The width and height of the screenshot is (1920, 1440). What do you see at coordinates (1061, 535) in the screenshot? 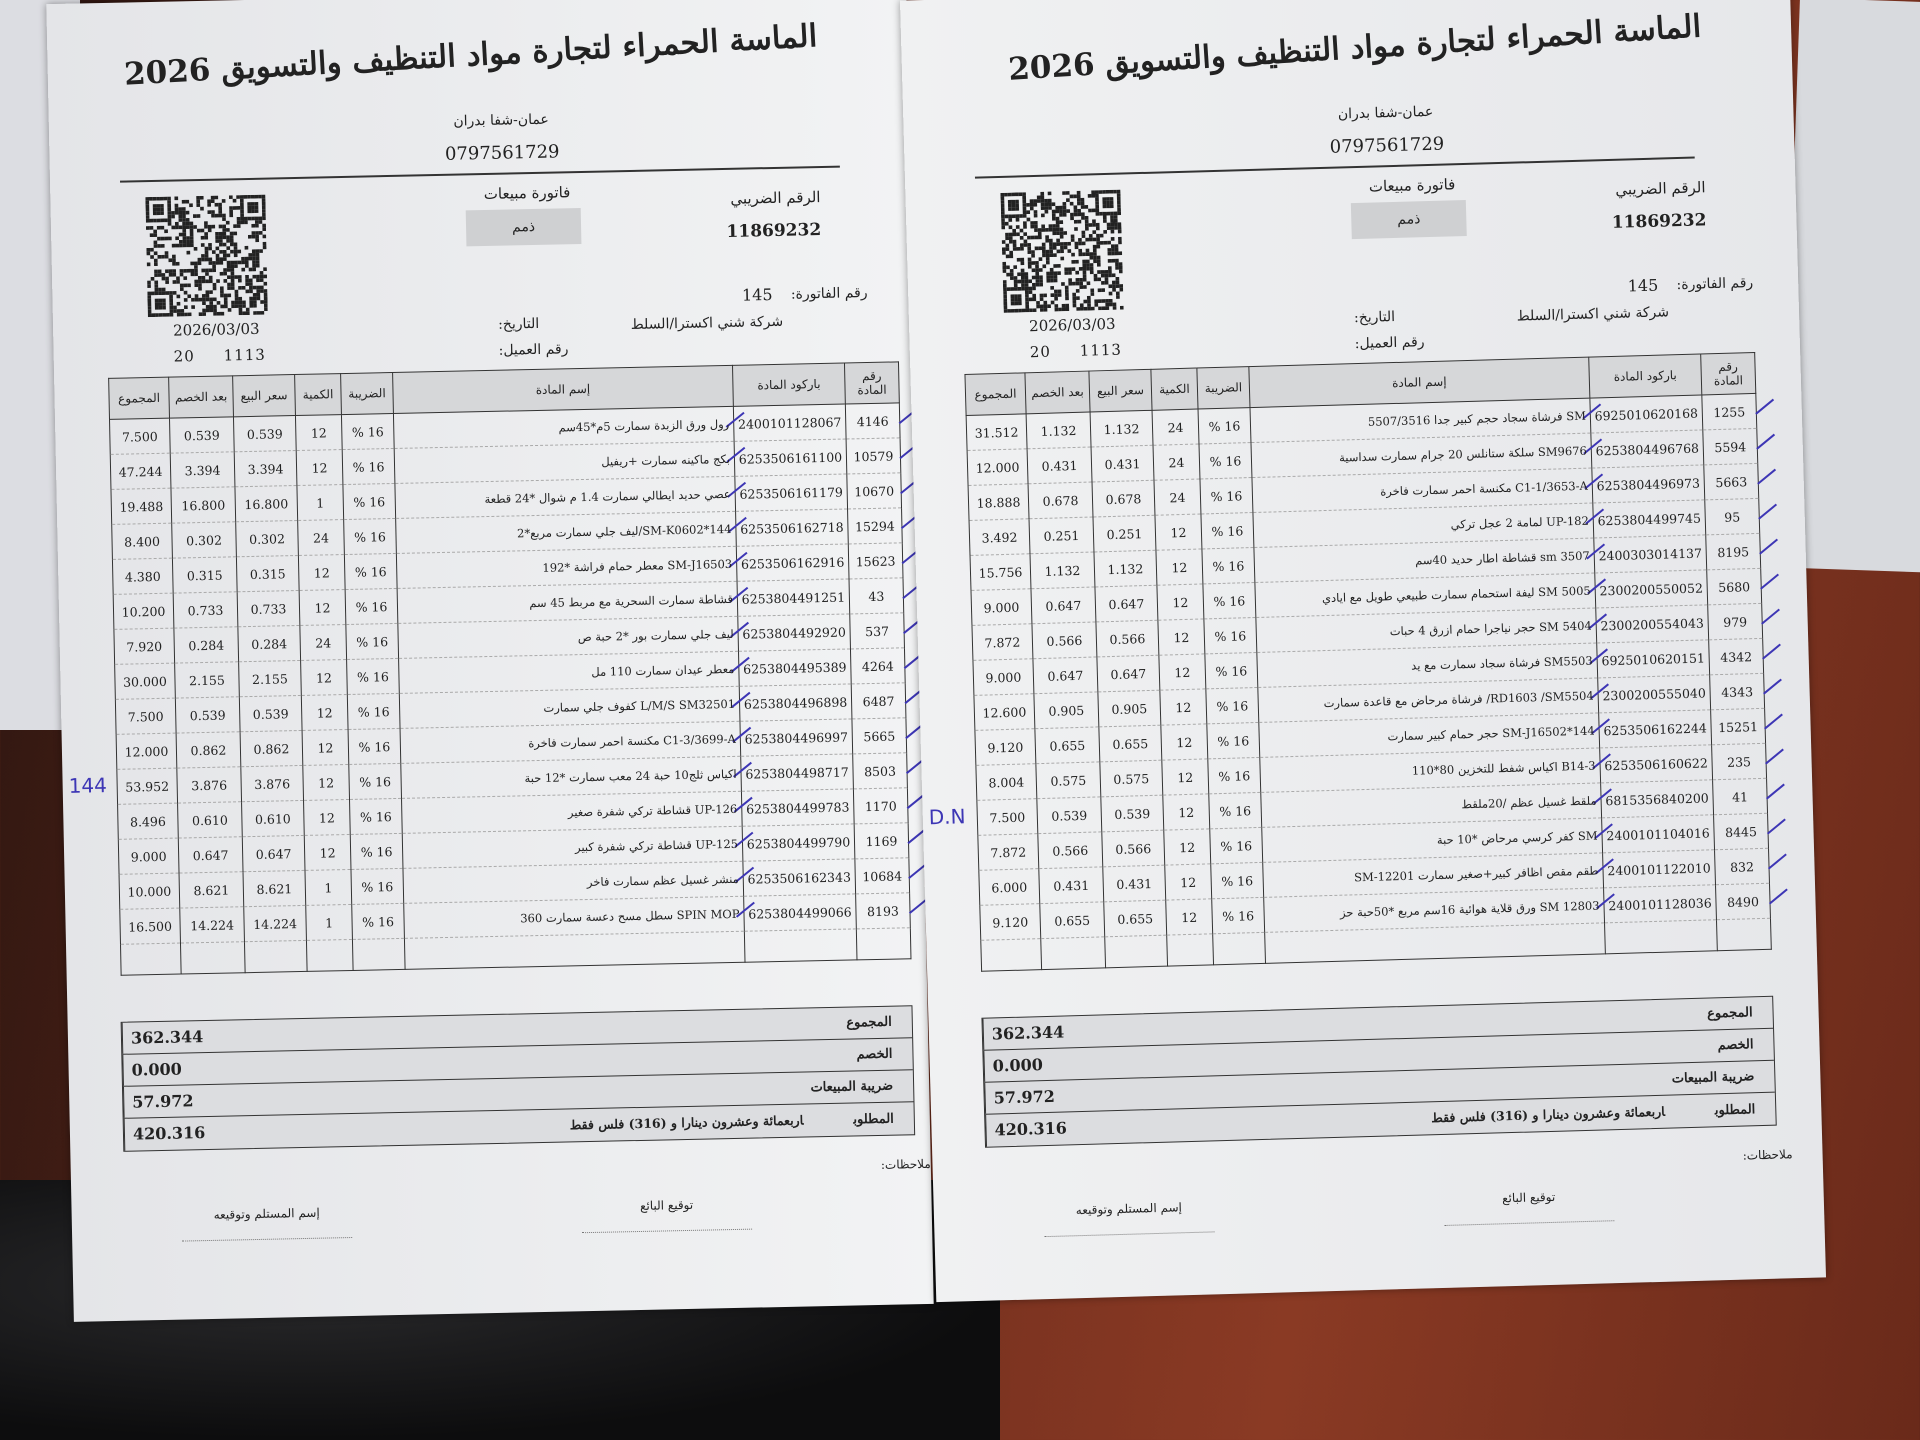
I see `item-net-price: 0.251` at bounding box center [1061, 535].